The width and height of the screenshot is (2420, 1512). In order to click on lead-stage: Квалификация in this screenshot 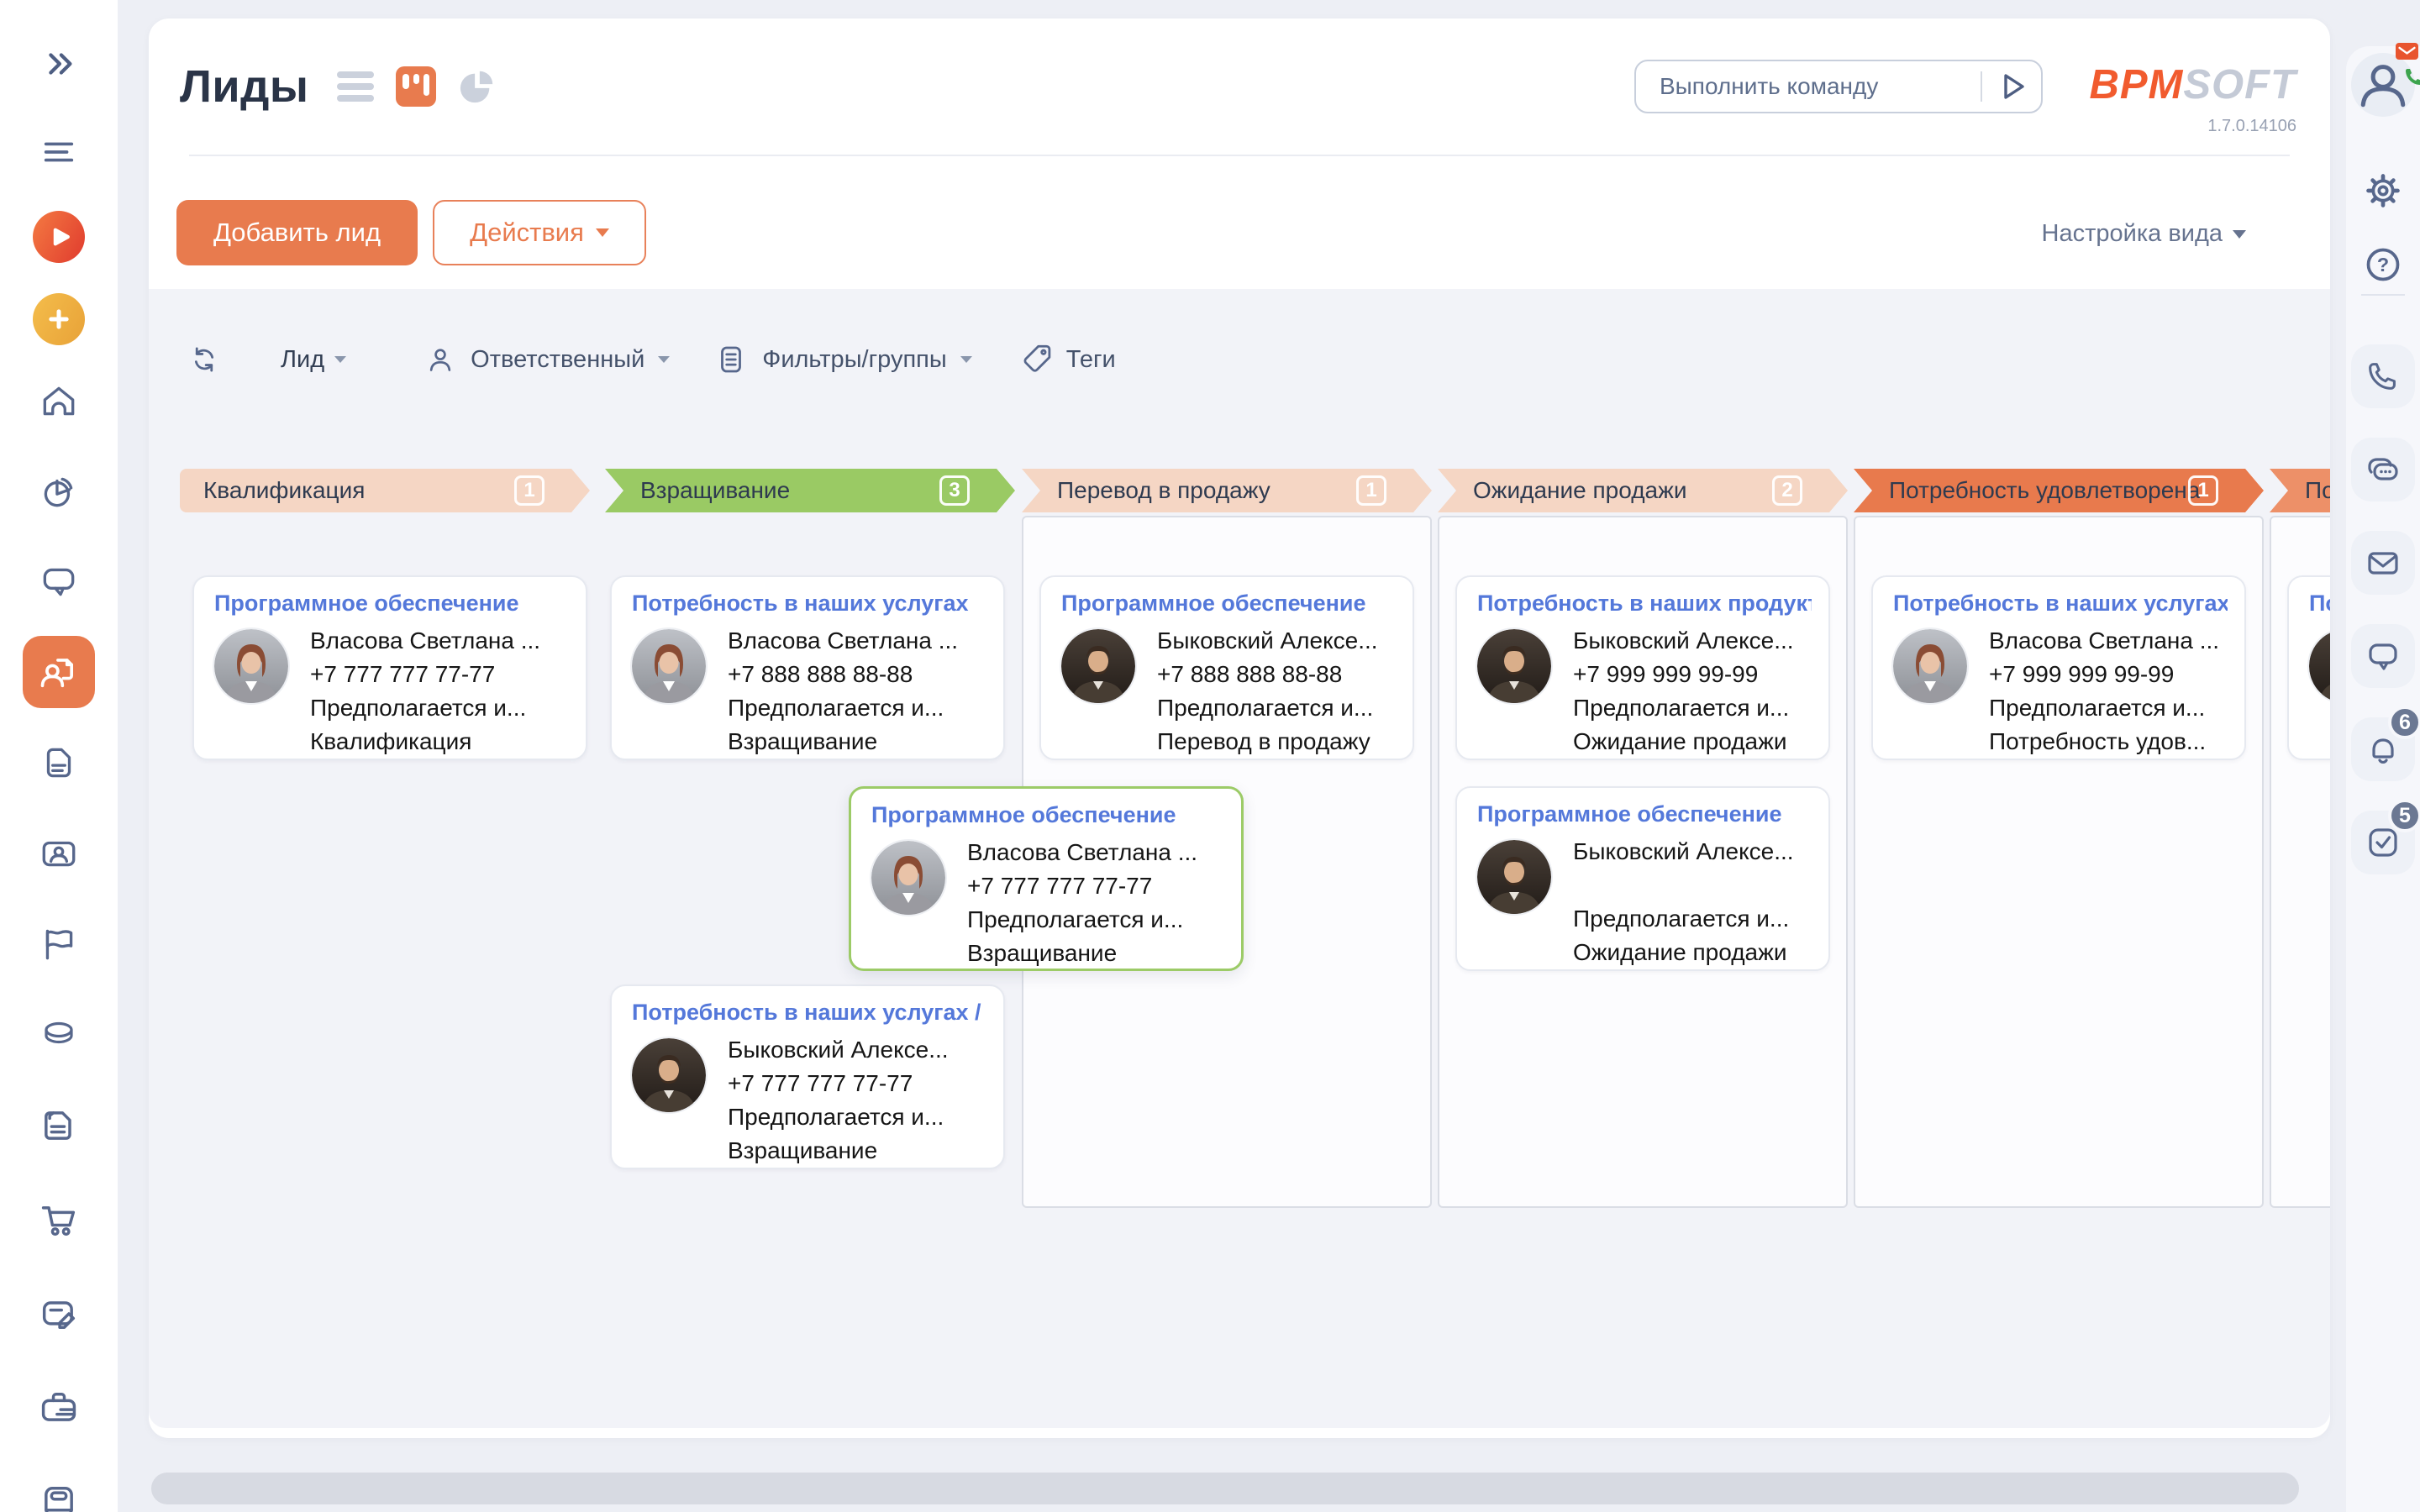, I will do `click(391, 741)`.